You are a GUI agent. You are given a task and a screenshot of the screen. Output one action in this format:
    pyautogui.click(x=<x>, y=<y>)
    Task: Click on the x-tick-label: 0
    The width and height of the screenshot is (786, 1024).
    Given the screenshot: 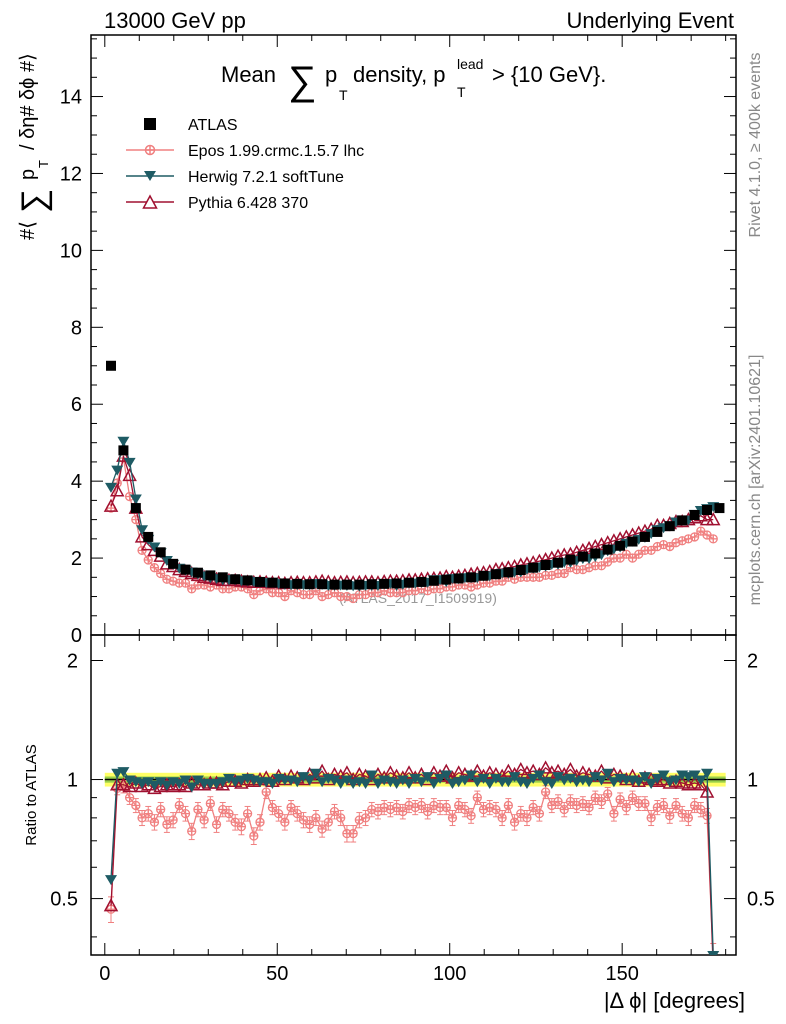 What is the action you would take?
    pyautogui.click(x=104, y=974)
    